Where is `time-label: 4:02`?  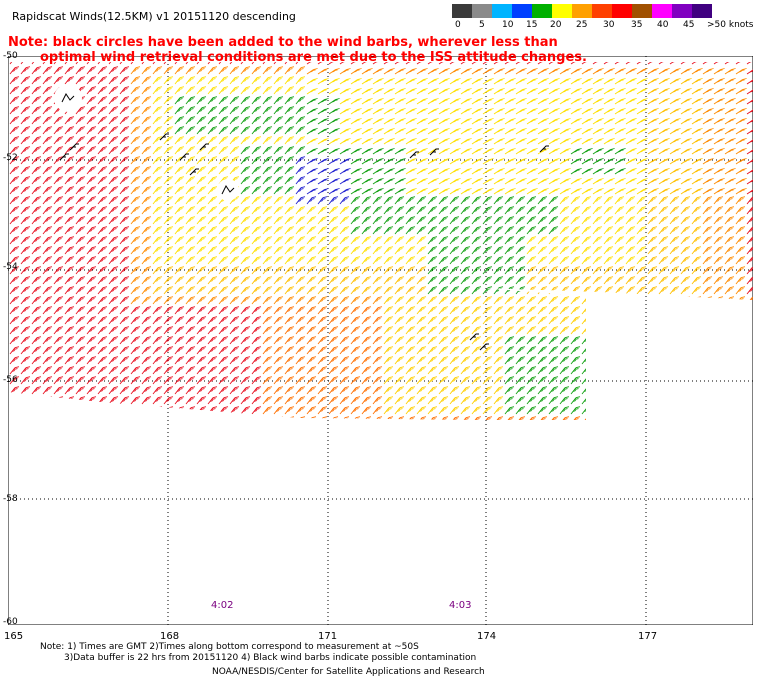
time-label: 4:02 is located at coordinates (222, 605).